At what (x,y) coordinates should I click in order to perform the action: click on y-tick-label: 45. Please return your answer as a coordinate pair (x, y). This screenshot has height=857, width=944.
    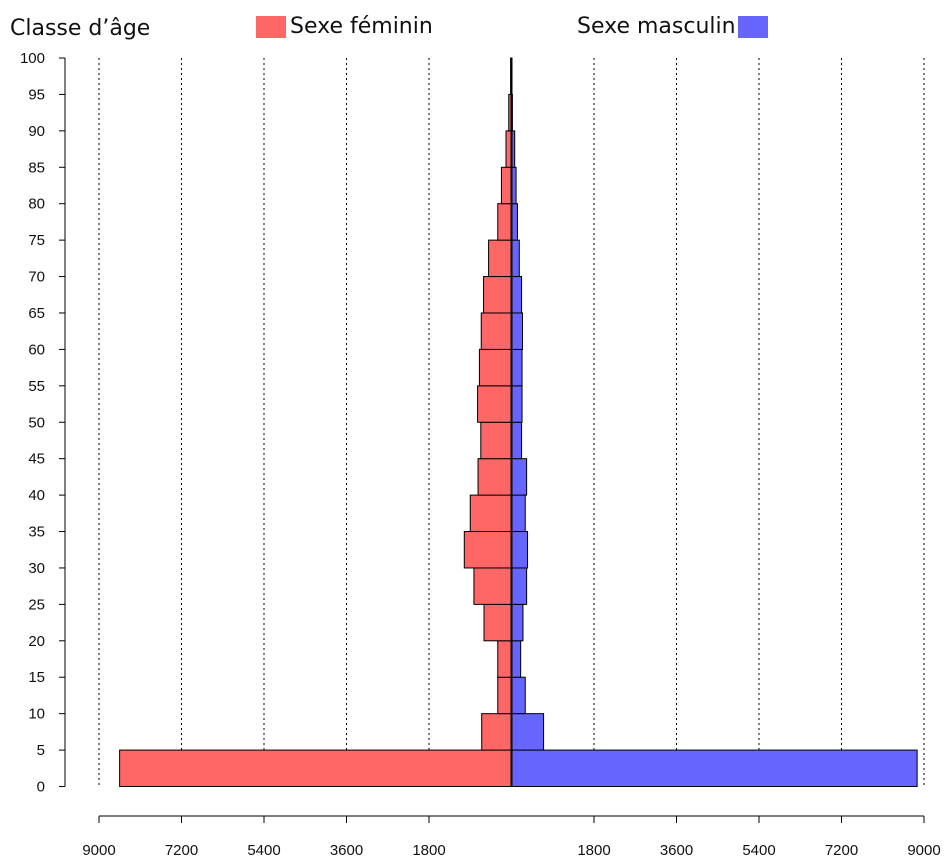
    Looking at the image, I should click on (36, 459).